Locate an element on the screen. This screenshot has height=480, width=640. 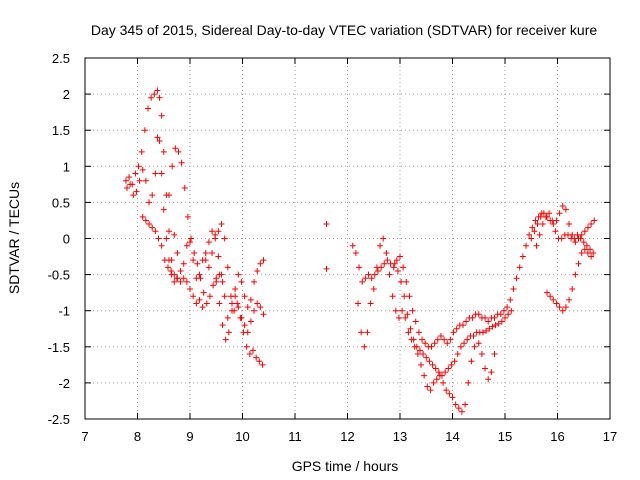
y-tick-label: -0.5 is located at coordinates (59, 275).